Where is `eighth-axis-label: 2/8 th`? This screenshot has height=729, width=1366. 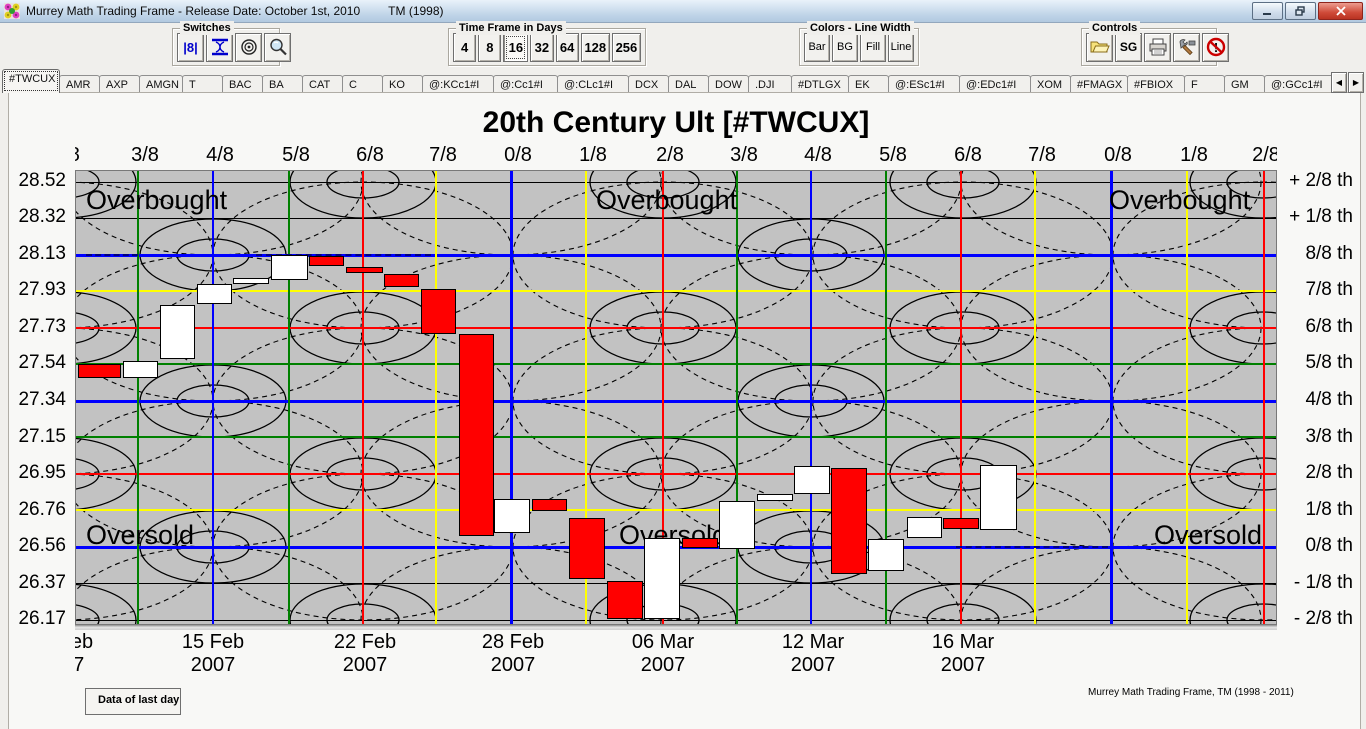 eighth-axis-label: 2/8 th is located at coordinates (1329, 472).